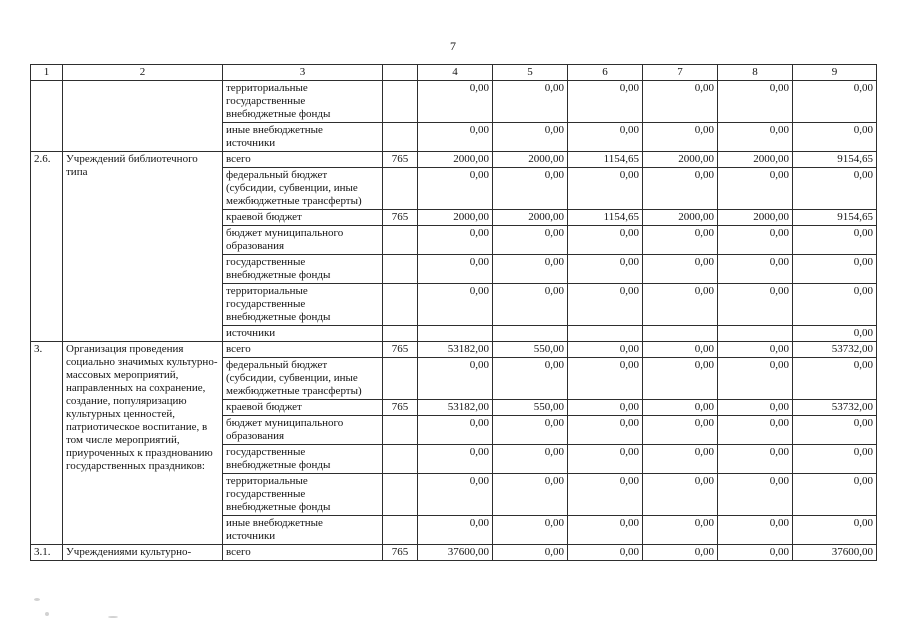 This screenshot has height=640, width=905. What do you see at coordinates (46, 552) in the screenshot?
I see `row-number-cell: 3.1.` at bounding box center [46, 552].